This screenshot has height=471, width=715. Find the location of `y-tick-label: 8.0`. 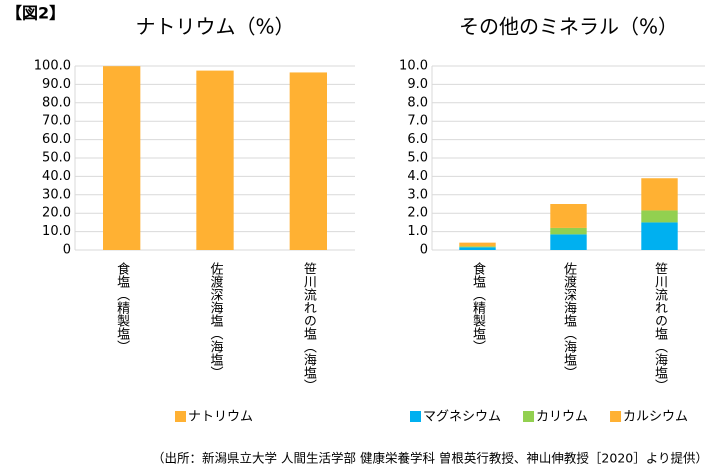

y-tick-label: 8.0 is located at coordinates (417, 102).